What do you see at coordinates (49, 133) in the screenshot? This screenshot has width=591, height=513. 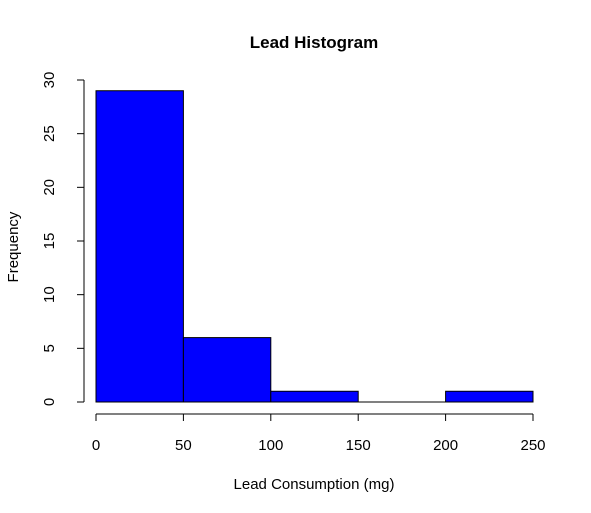 I see `y-tick-label-5: 25` at bounding box center [49, 133].